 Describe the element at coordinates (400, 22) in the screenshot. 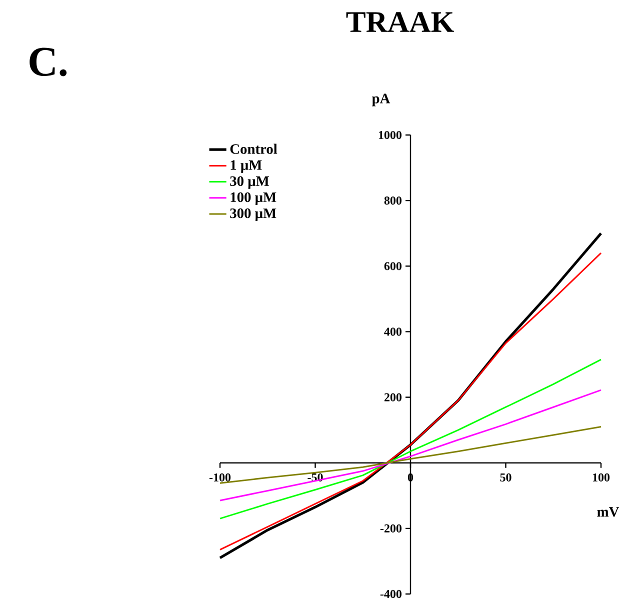

I see `chart-title: TRAAK` at that location.